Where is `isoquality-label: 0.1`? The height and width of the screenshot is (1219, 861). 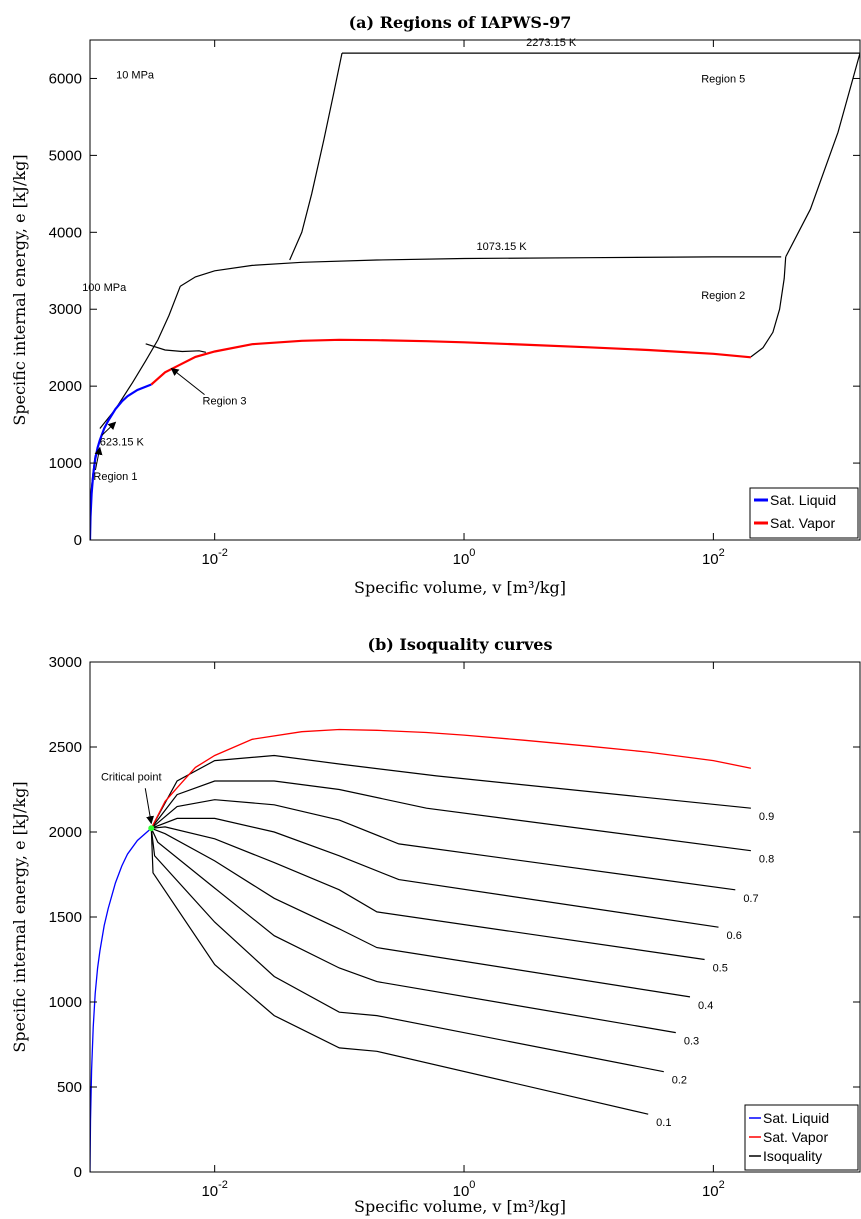 isoquality-label: 0.1 is located at coordinates (663, 1123).